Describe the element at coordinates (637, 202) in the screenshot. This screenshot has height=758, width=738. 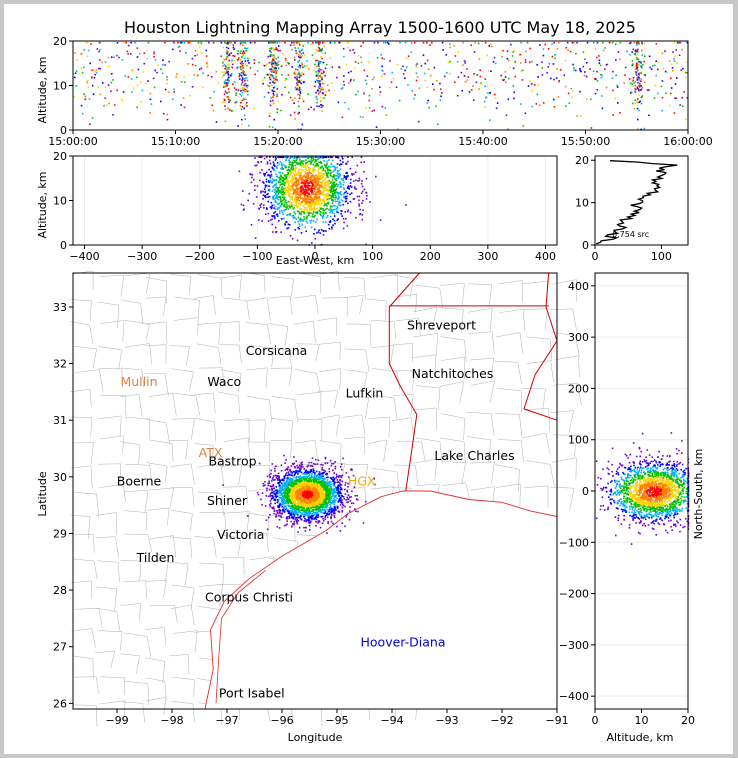
I see `altitude-histogram-line` at that location.